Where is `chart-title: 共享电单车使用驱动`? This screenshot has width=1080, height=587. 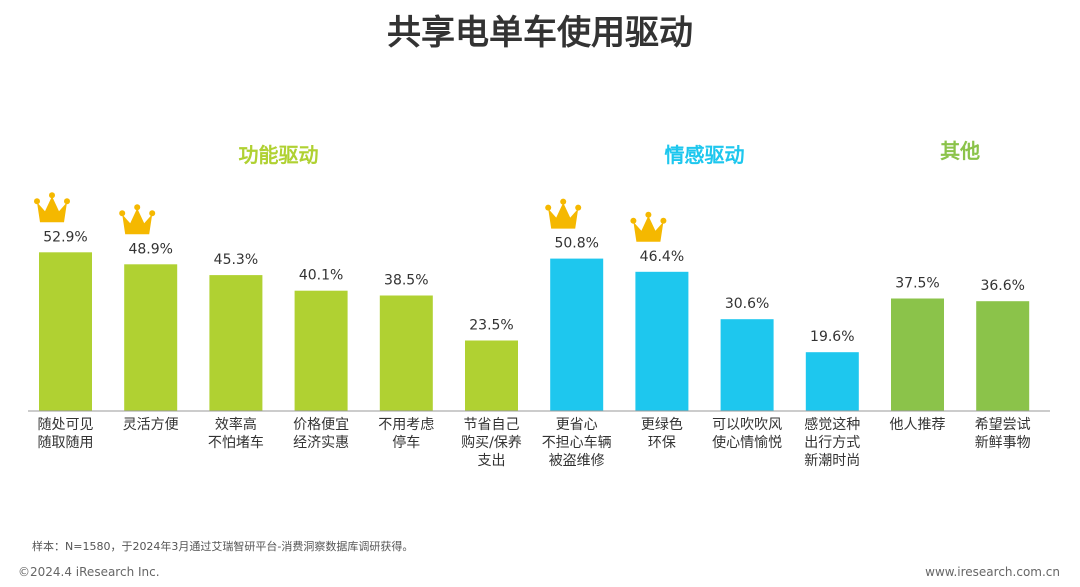 chart-title: 共享电单车使用驱动 is located at coordinates (540, 33).